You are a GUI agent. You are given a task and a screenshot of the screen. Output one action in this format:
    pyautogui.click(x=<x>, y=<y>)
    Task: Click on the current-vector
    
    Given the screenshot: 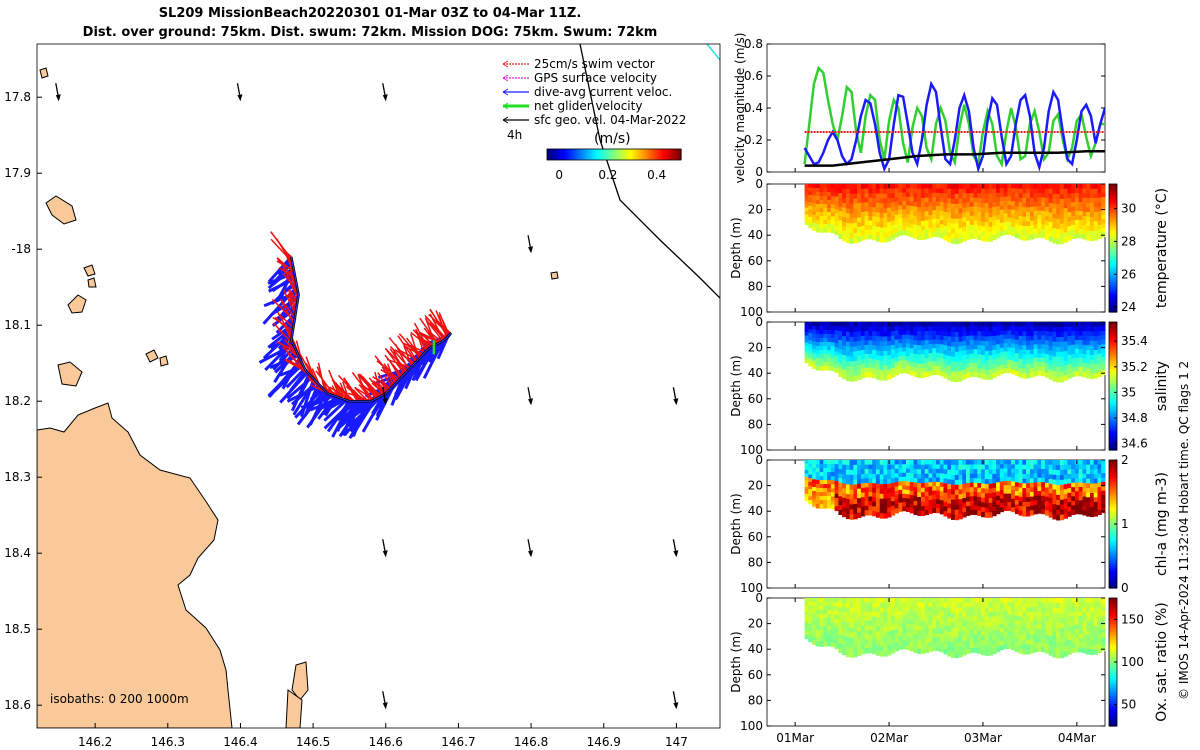 What is the action you would take?
    pyautogui.click(x=283, y=331)
    